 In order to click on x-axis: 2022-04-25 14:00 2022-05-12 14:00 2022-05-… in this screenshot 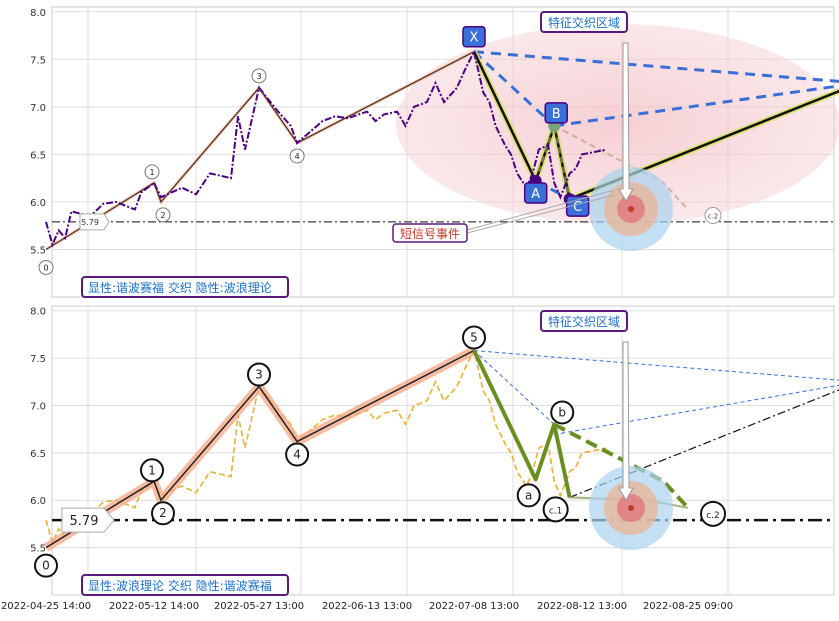, I will do `click(367, 606)`.